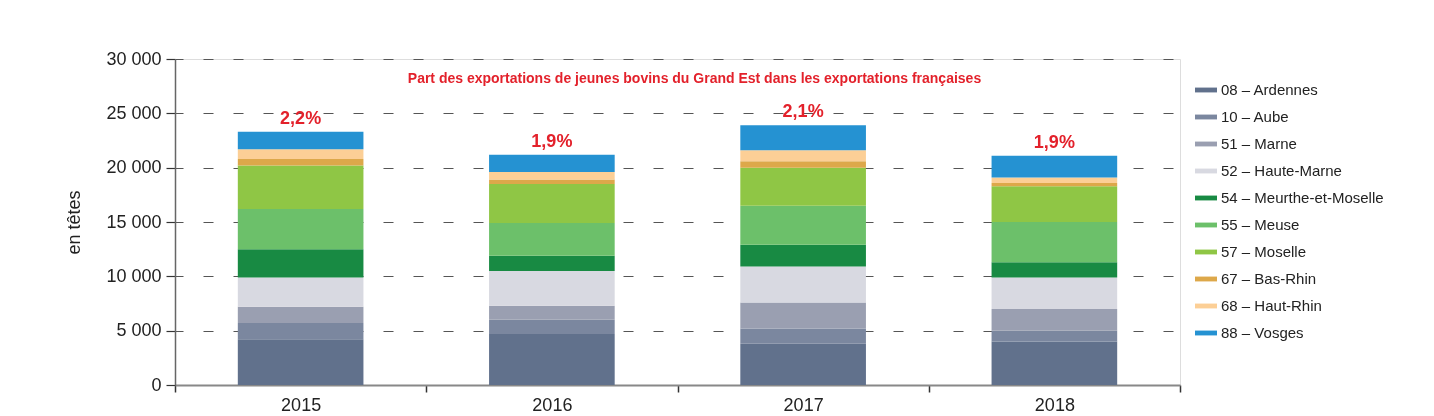 This screenshot has height=416, width=1434. I want to click on legend-label: 67 – Bas-Rhin, so click(1269, 278).